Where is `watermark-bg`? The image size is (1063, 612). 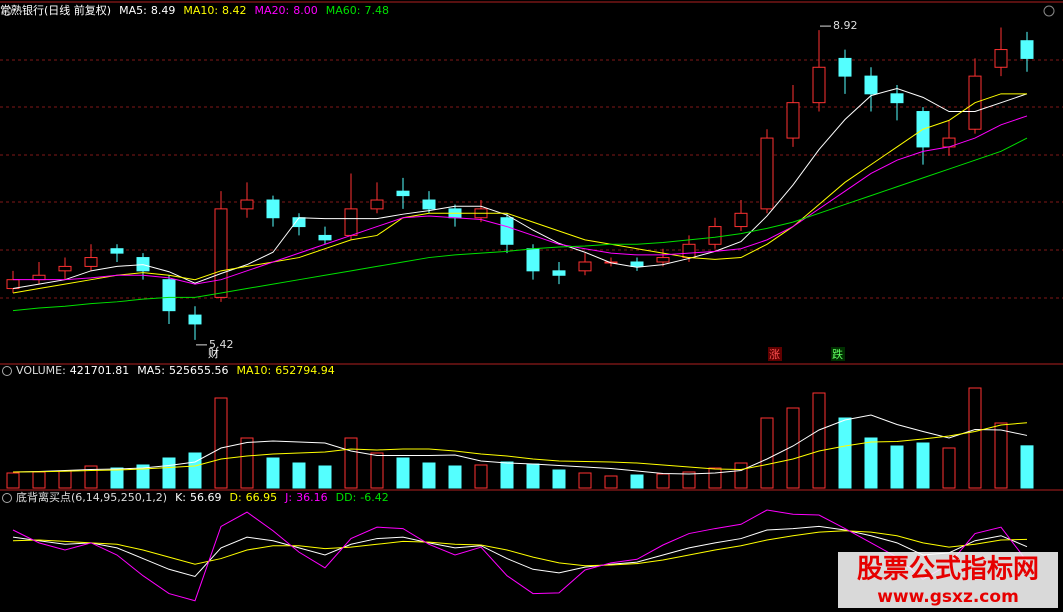
watermark-bg is located at coordinates (948, 580).